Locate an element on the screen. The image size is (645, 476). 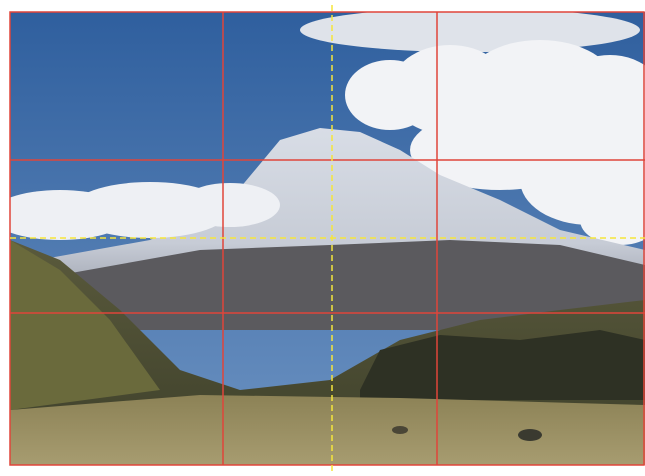
clouds-lower is located at coordinates (145, 211).